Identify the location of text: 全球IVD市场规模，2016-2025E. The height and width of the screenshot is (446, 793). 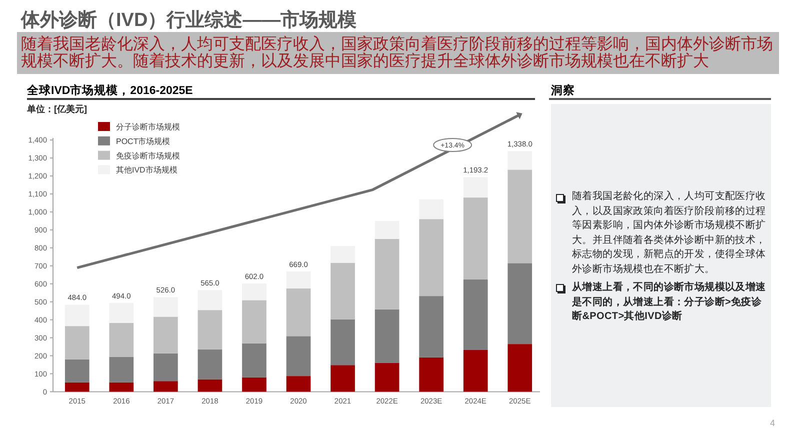
(110, 90).